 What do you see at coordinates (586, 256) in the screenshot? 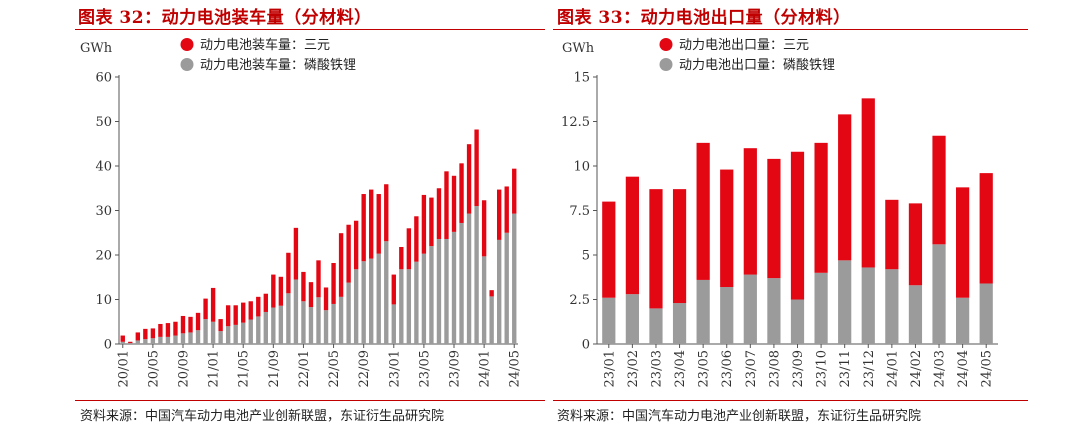
I see `y-tick-label-right: 5` at bounding box center [586, 256].